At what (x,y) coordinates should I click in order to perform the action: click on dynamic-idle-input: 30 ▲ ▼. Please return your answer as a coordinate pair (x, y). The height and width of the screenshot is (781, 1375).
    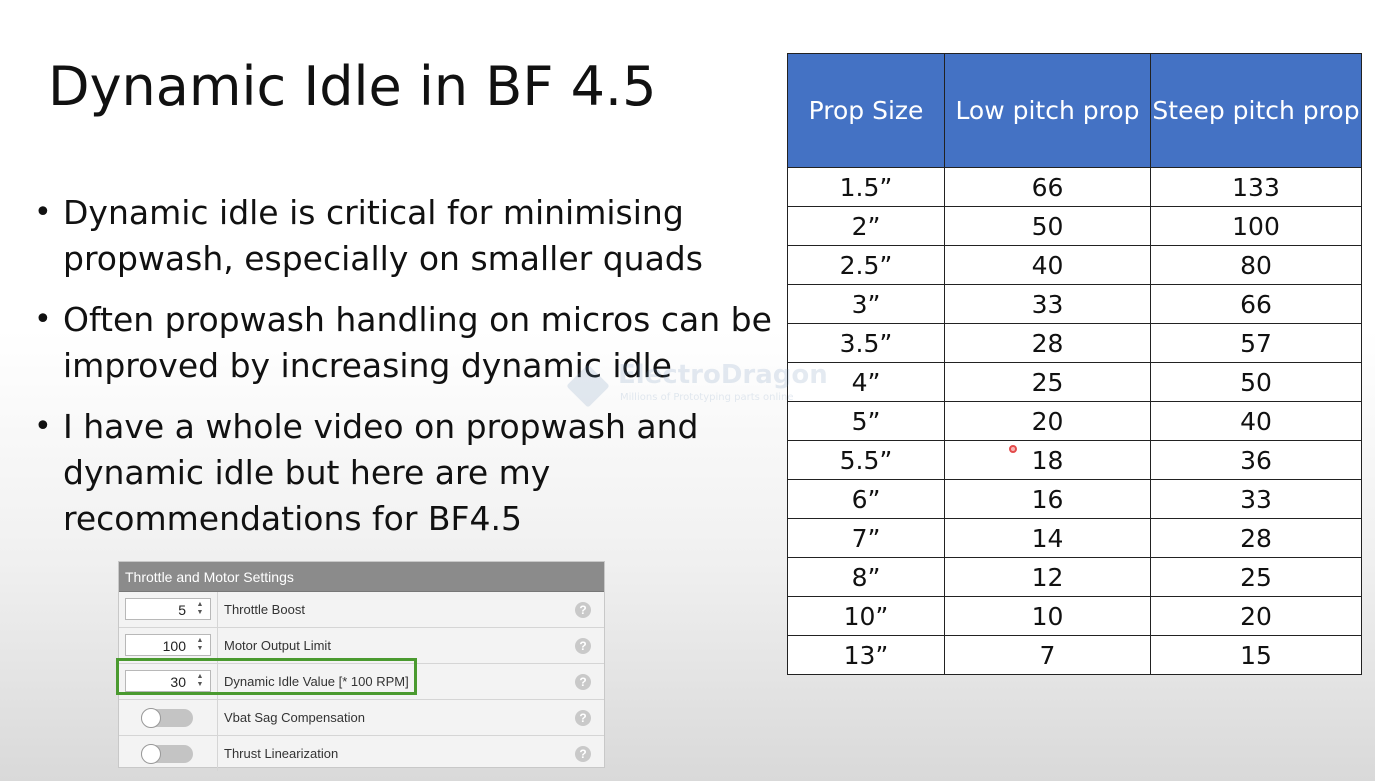
    Looking at the image, I should click on (168, 681).